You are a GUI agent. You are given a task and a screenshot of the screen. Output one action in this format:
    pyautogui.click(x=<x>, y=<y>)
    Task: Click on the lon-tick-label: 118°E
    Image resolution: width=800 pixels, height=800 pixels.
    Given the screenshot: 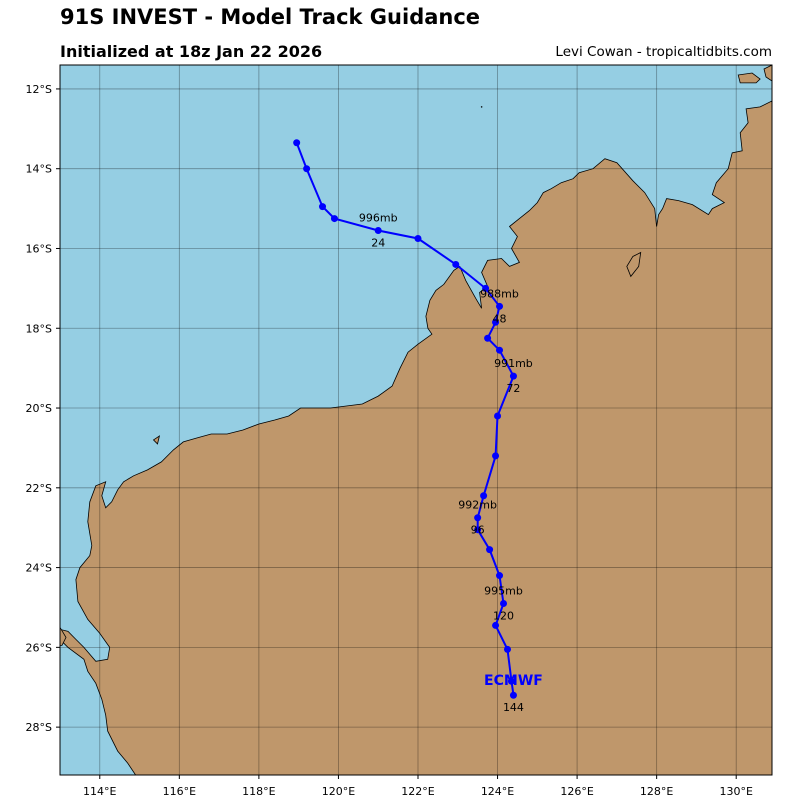 What is the action you would take?
    pyautogui.click(x=258, y=791)
    